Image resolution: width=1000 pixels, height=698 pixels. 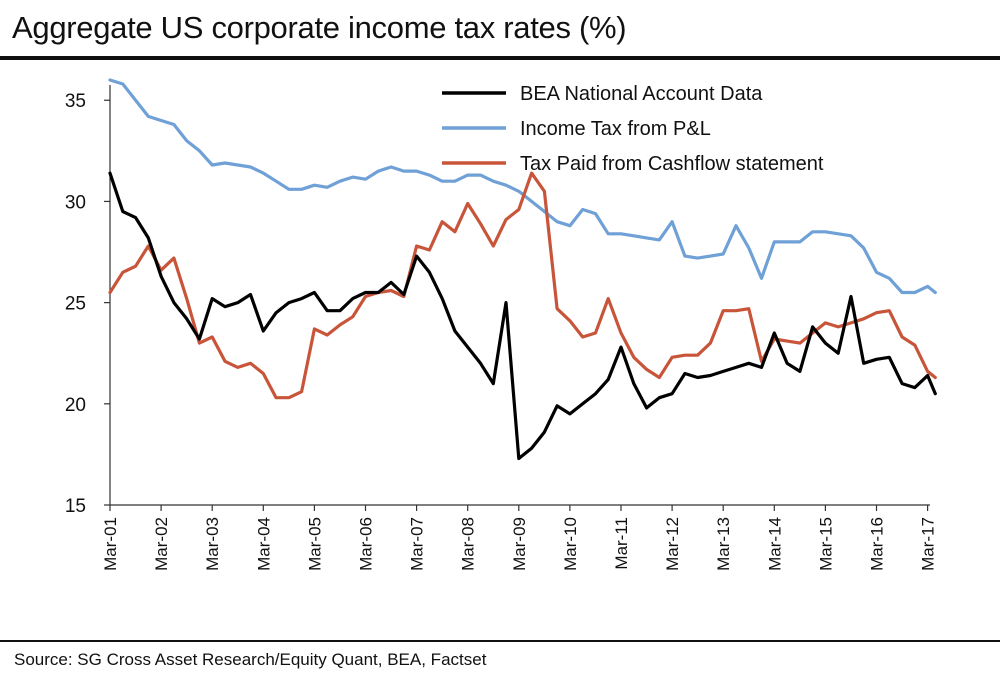 I want to click on legend-label-0: BEA National Account Data, so click(x=641, y=94).